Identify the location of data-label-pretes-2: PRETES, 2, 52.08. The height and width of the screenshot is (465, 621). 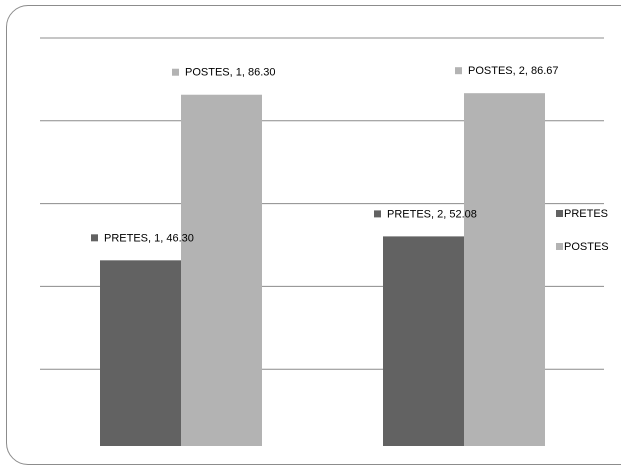
(432, 214).